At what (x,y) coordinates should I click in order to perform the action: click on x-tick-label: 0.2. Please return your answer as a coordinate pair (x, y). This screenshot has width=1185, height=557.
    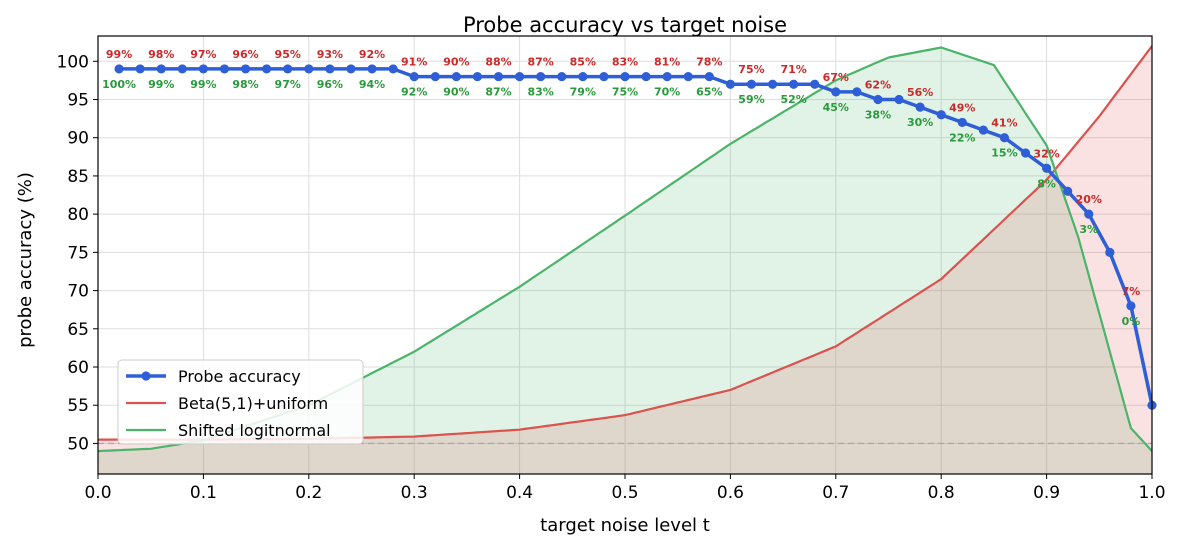
    Looking at the image, I should click on (308, 493).